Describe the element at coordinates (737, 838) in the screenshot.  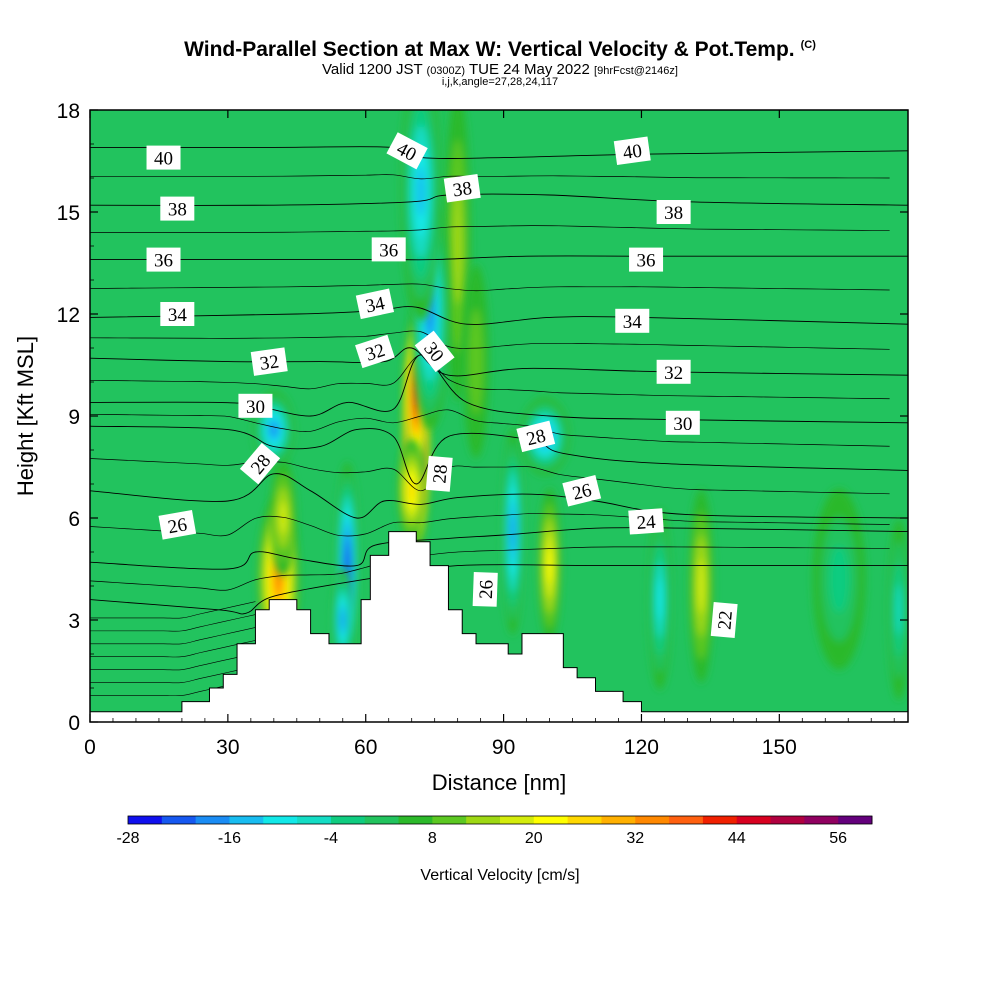
I see `colorbar-tick-label: 44` at that location.